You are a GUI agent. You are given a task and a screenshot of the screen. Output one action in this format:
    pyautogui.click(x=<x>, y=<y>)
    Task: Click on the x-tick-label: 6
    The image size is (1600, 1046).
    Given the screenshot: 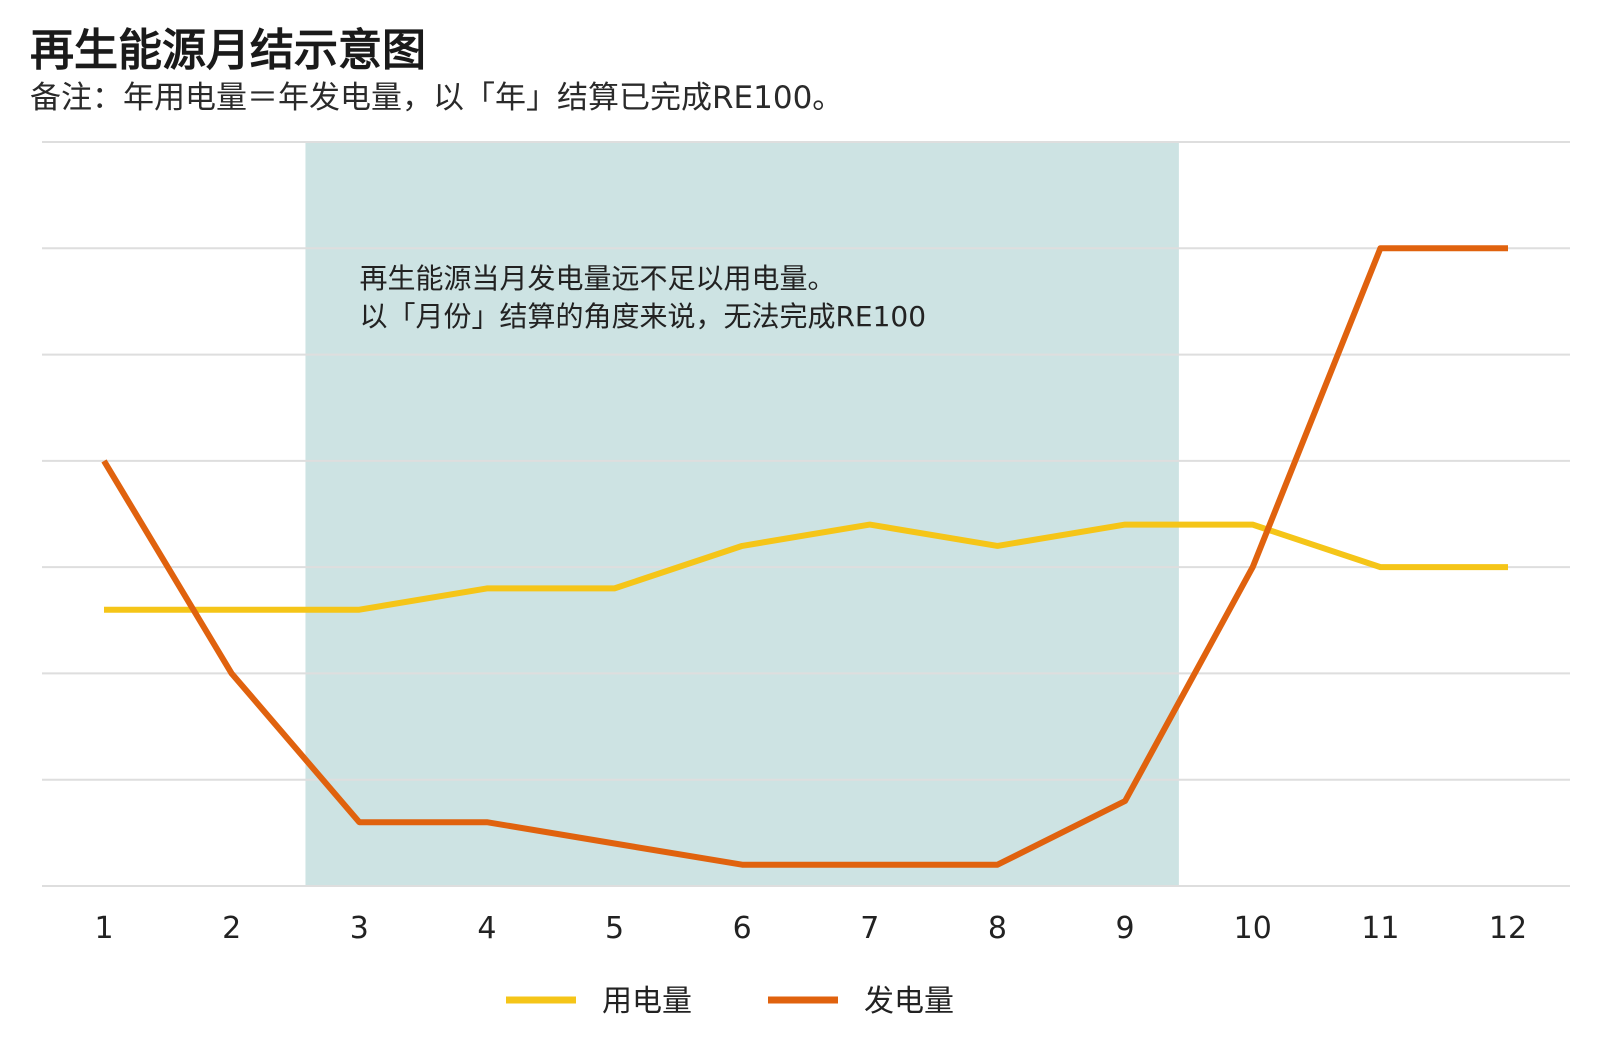 What is the action you would take?
    pyautogui.click(x=742, y=928)
    